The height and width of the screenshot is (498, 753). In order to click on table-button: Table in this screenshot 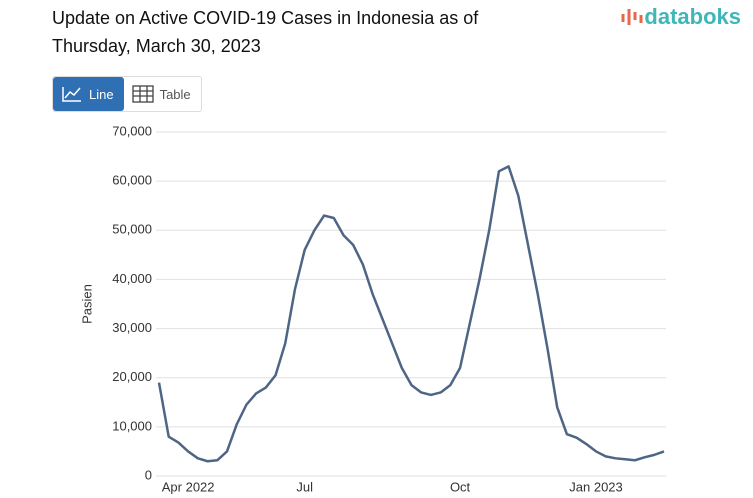, I will do `click(162, 94)`.